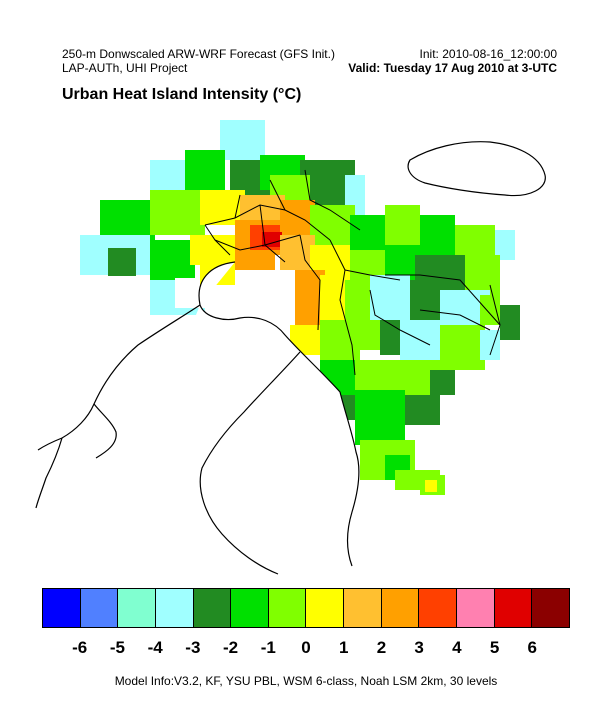  What do you see at coordinates (452, 68) in the screenshot?
I see `valid-time: Valid: Tuesday 17 Aug 2010 at 3-UTC` at bounding box center [452, 68].